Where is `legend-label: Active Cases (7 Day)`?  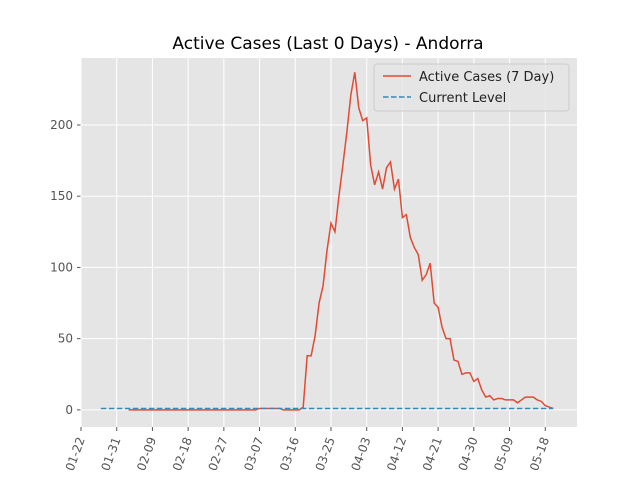
legend-label: Active Cases (7 Day) is located at coordinates (486, 77).